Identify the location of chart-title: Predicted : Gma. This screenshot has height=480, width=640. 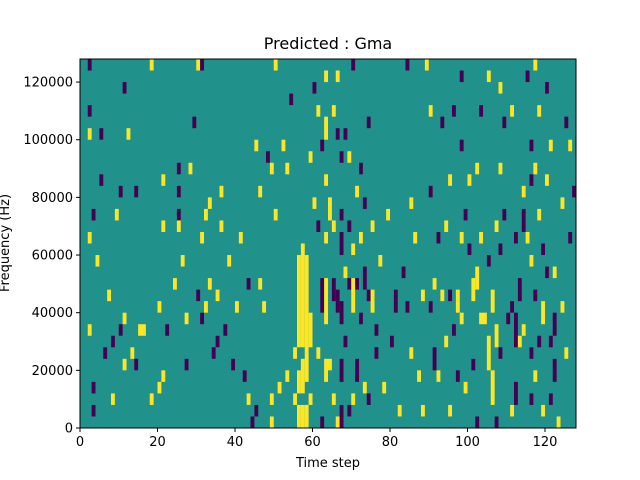
(328, 43).